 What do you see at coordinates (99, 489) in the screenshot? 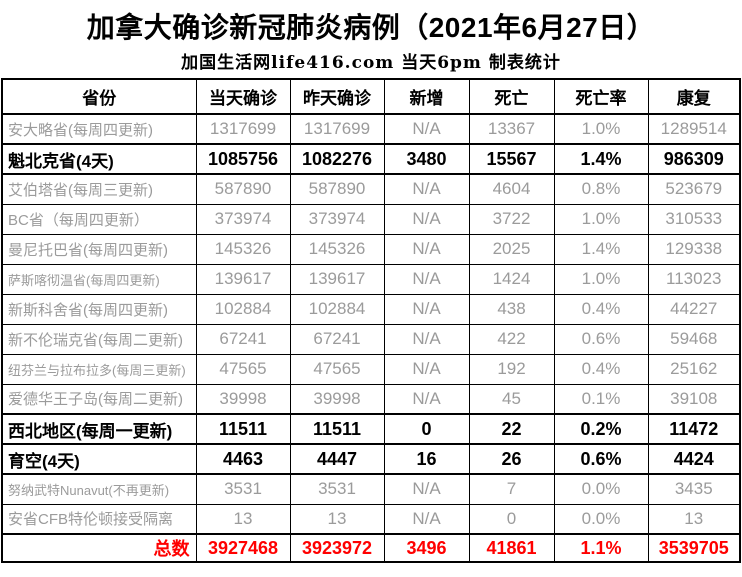
I see `row-label: 努纳武特Nunavut(不再更新)` at bounding box center [99, 489].